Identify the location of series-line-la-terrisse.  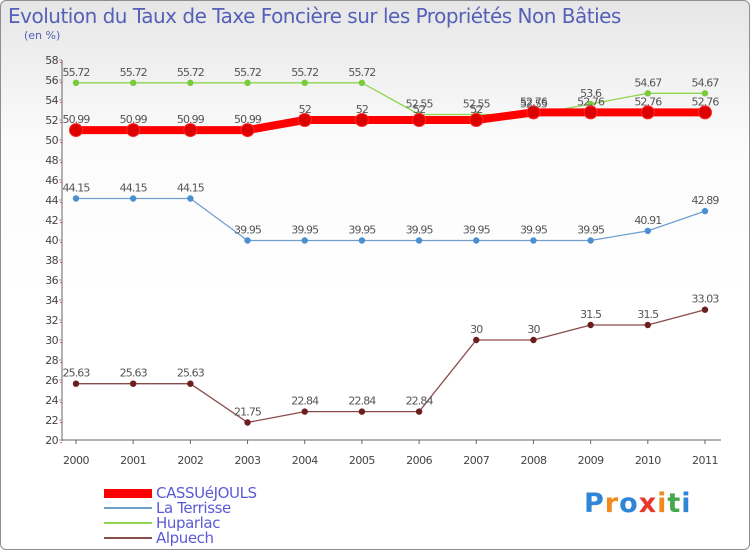
(391, 219).